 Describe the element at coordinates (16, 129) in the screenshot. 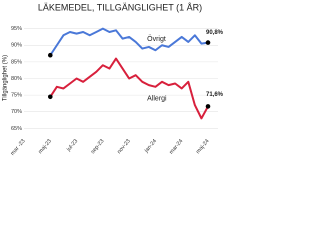

I see `y-tick-label: 65%` at that location.